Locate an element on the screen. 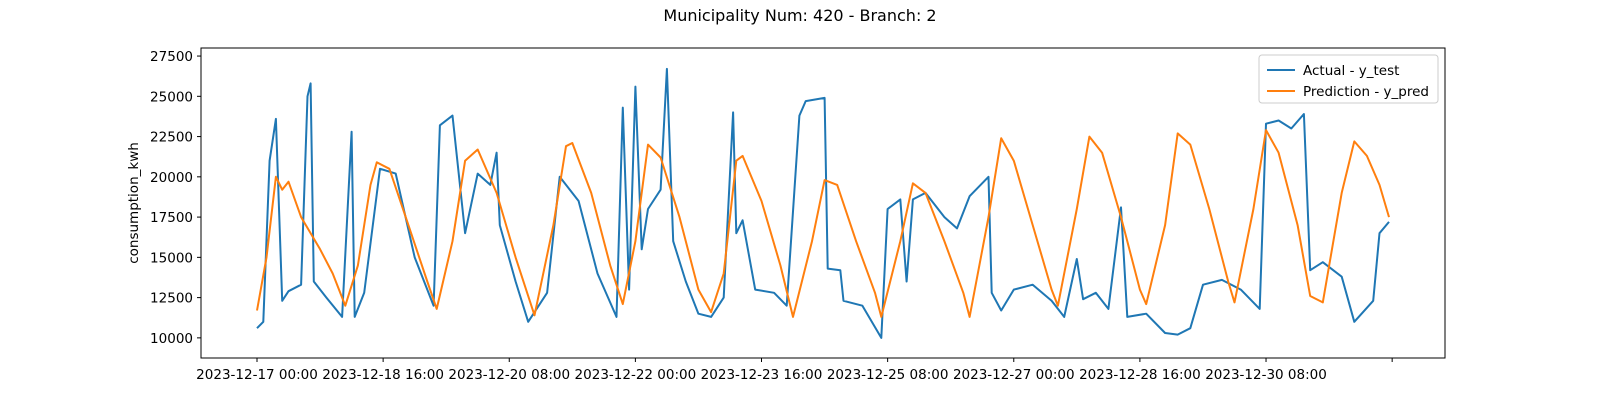 The height and width of the screenshot is (400, 1600). y-tick-label: 15000 is located at coordinates (171, 258).